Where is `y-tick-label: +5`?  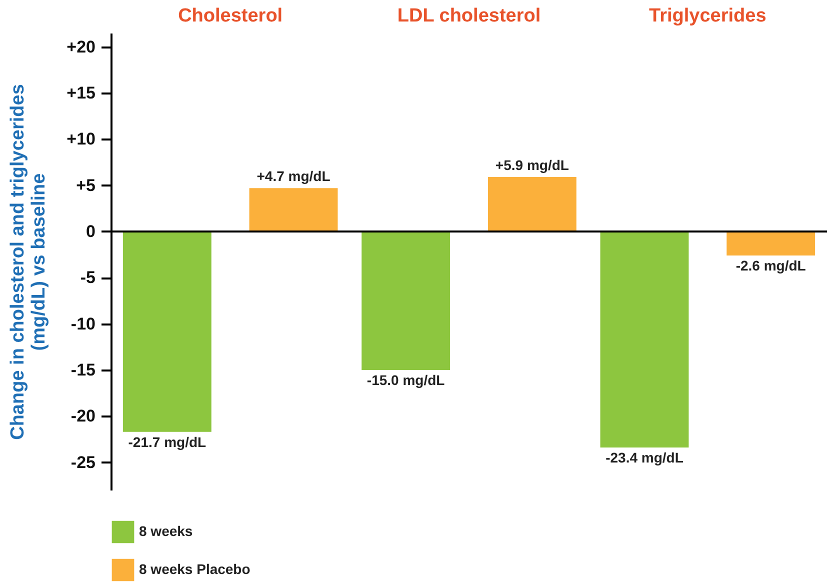 y-tick-label: +5 is located at coordinates (86, 185).